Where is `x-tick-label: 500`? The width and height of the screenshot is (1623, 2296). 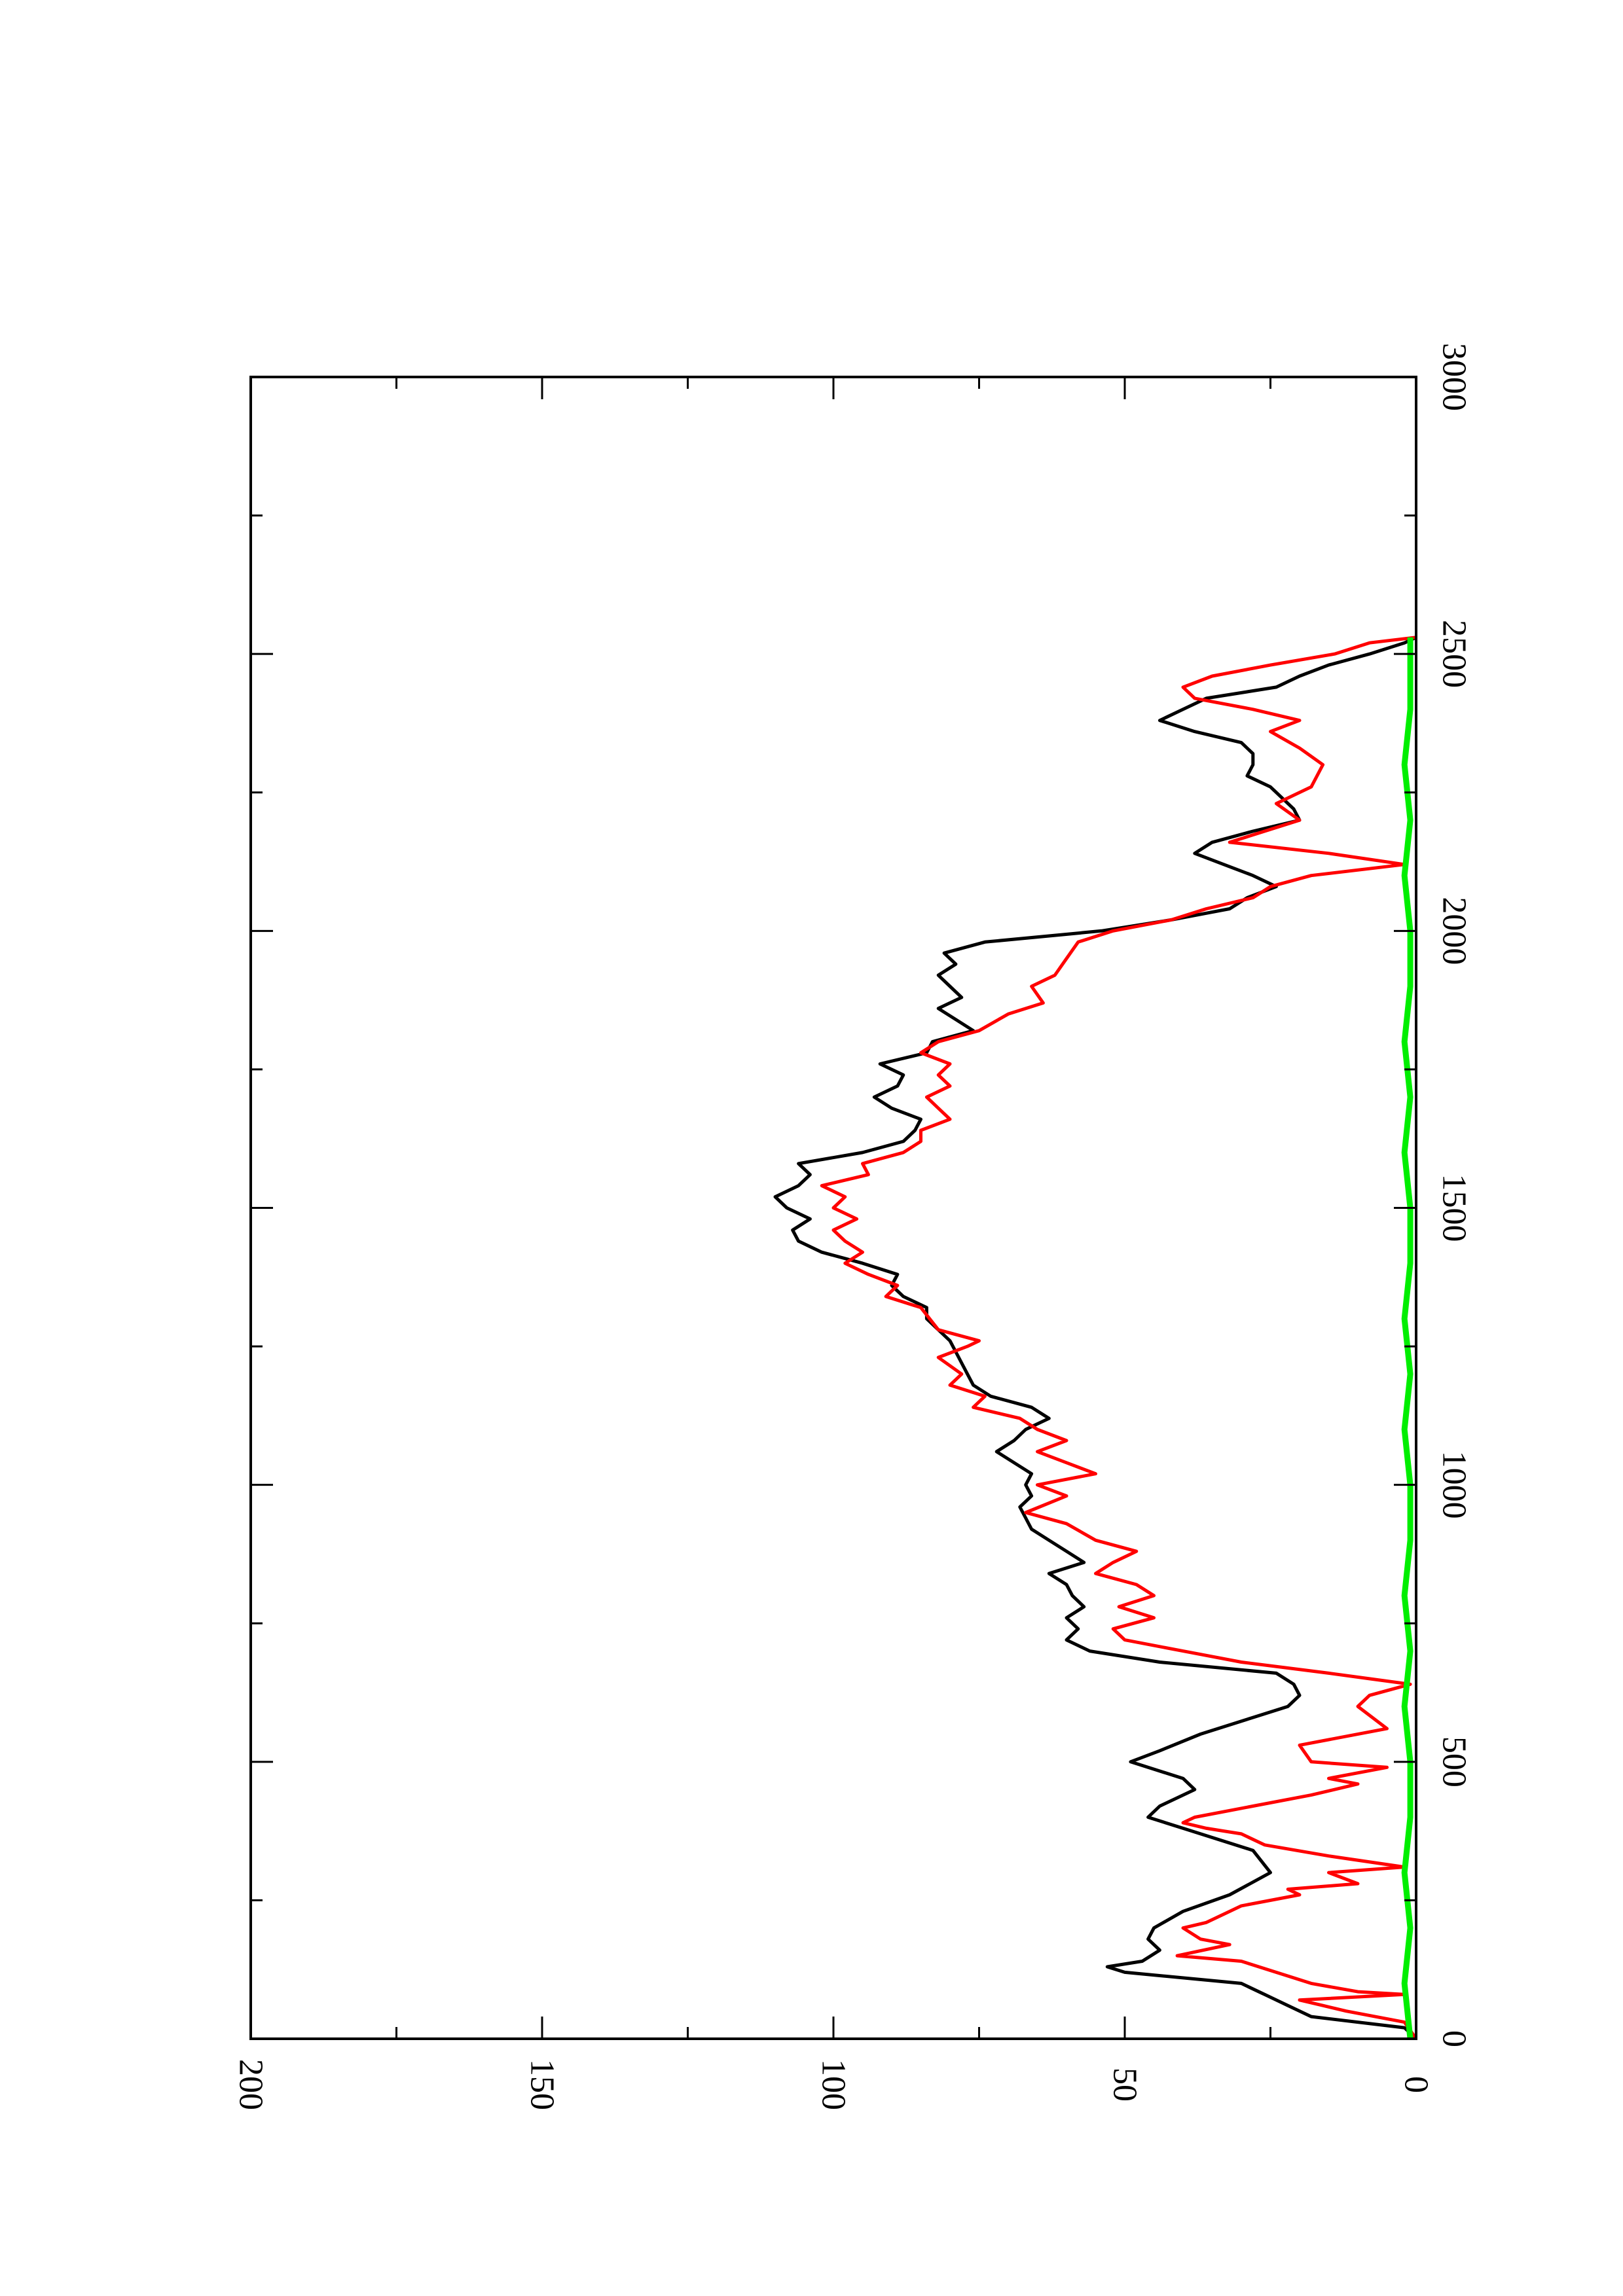
x-tick-label: 500 is located at coordinates (1454, 1761).